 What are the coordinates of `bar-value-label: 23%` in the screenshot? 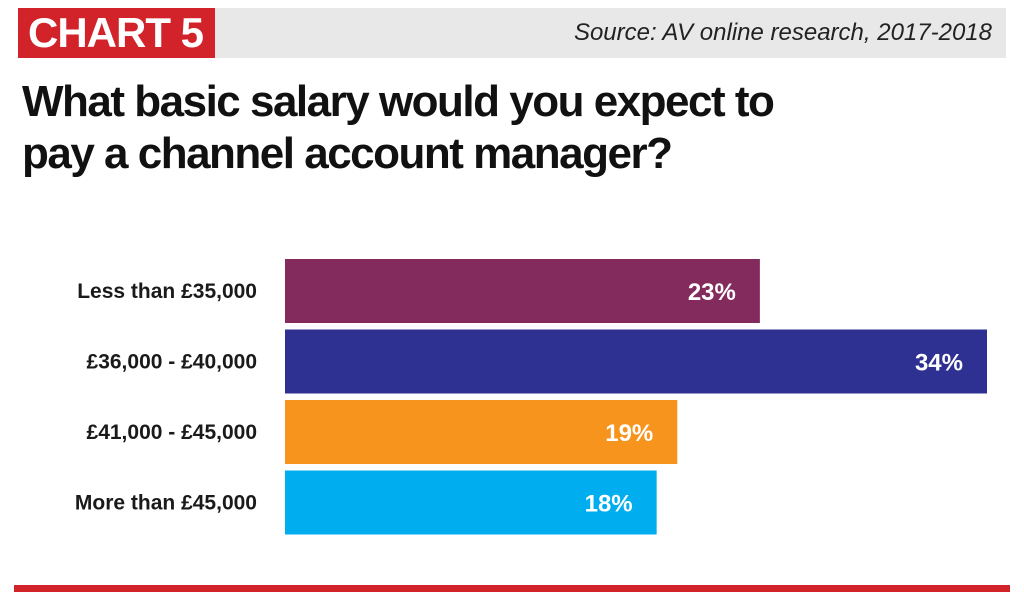 It's located at (712, 292).